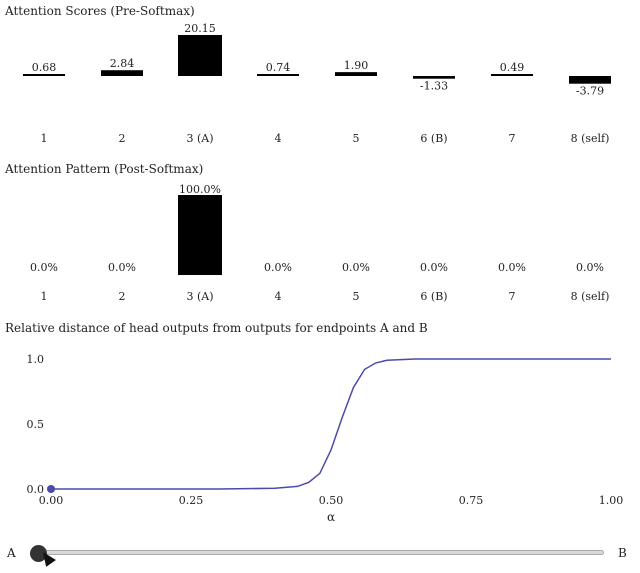 This screenshot has width=640, height=573. What do you see at coordinates (278, 296) in the screenshot?
I see `pattern-category-label: 4` at bounding box center [278, 296].